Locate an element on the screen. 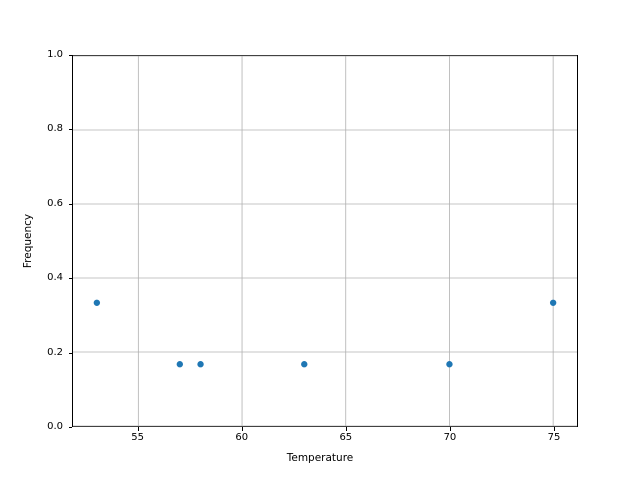  y-axis-label: Frequency is located at coordinates (28, 241).